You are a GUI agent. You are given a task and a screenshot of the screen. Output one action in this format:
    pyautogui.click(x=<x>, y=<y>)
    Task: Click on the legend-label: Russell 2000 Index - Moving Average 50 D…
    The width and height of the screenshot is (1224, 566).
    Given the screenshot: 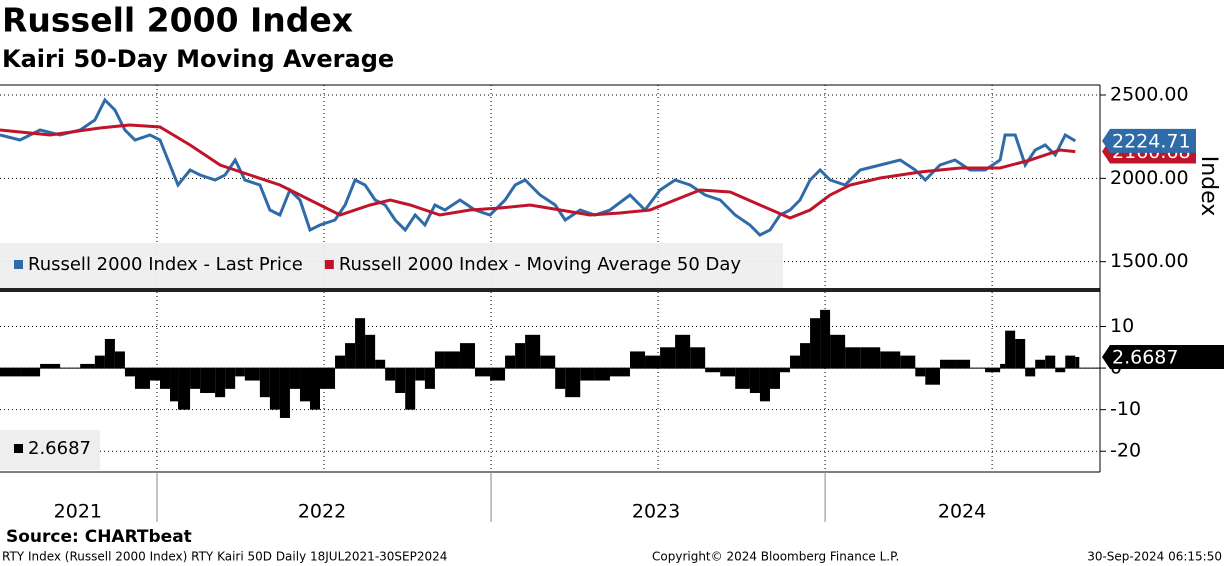 What is the action you would take?
    pyautogui.click(x=540, y=264)
    